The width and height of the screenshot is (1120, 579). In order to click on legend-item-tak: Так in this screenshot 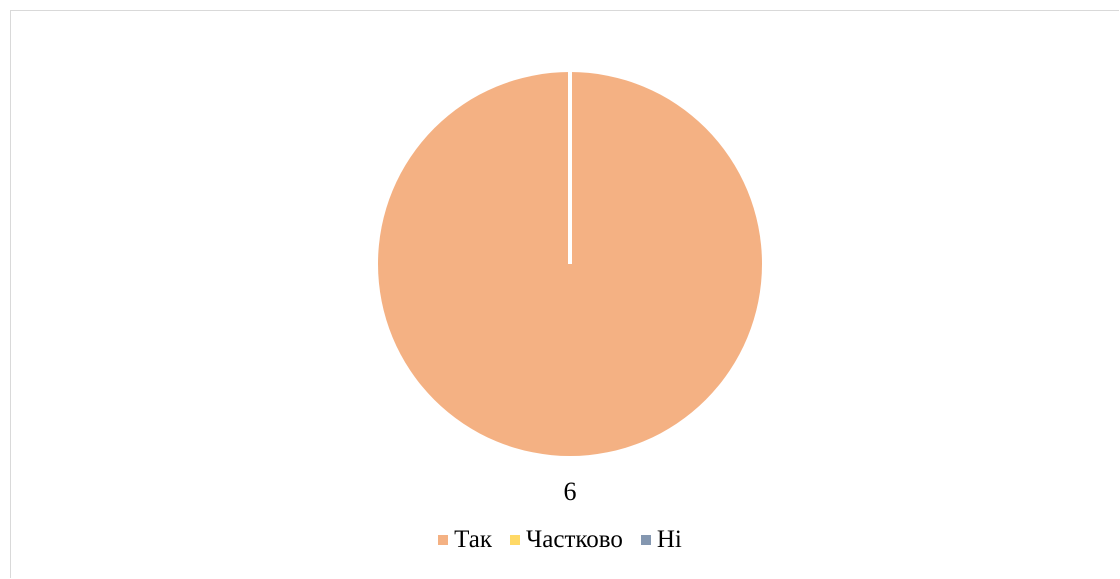, I will do `click(465, 540)`.